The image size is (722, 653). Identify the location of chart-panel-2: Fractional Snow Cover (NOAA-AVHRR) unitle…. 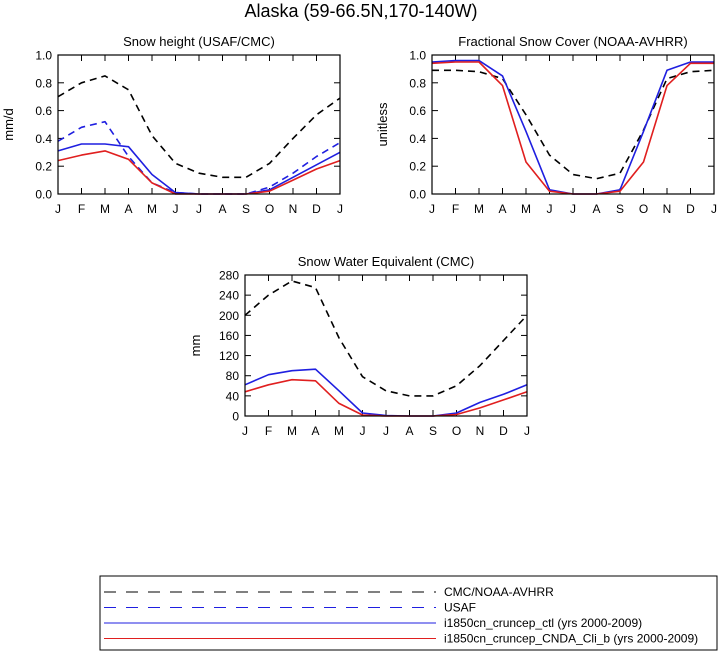
(546, 125).